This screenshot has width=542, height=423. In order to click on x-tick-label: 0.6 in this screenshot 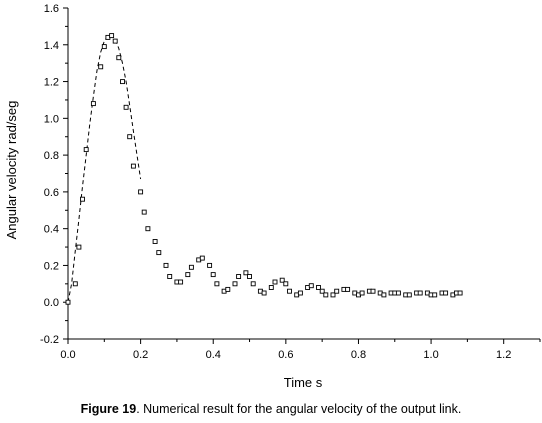, I will do `click(285, 355)`.